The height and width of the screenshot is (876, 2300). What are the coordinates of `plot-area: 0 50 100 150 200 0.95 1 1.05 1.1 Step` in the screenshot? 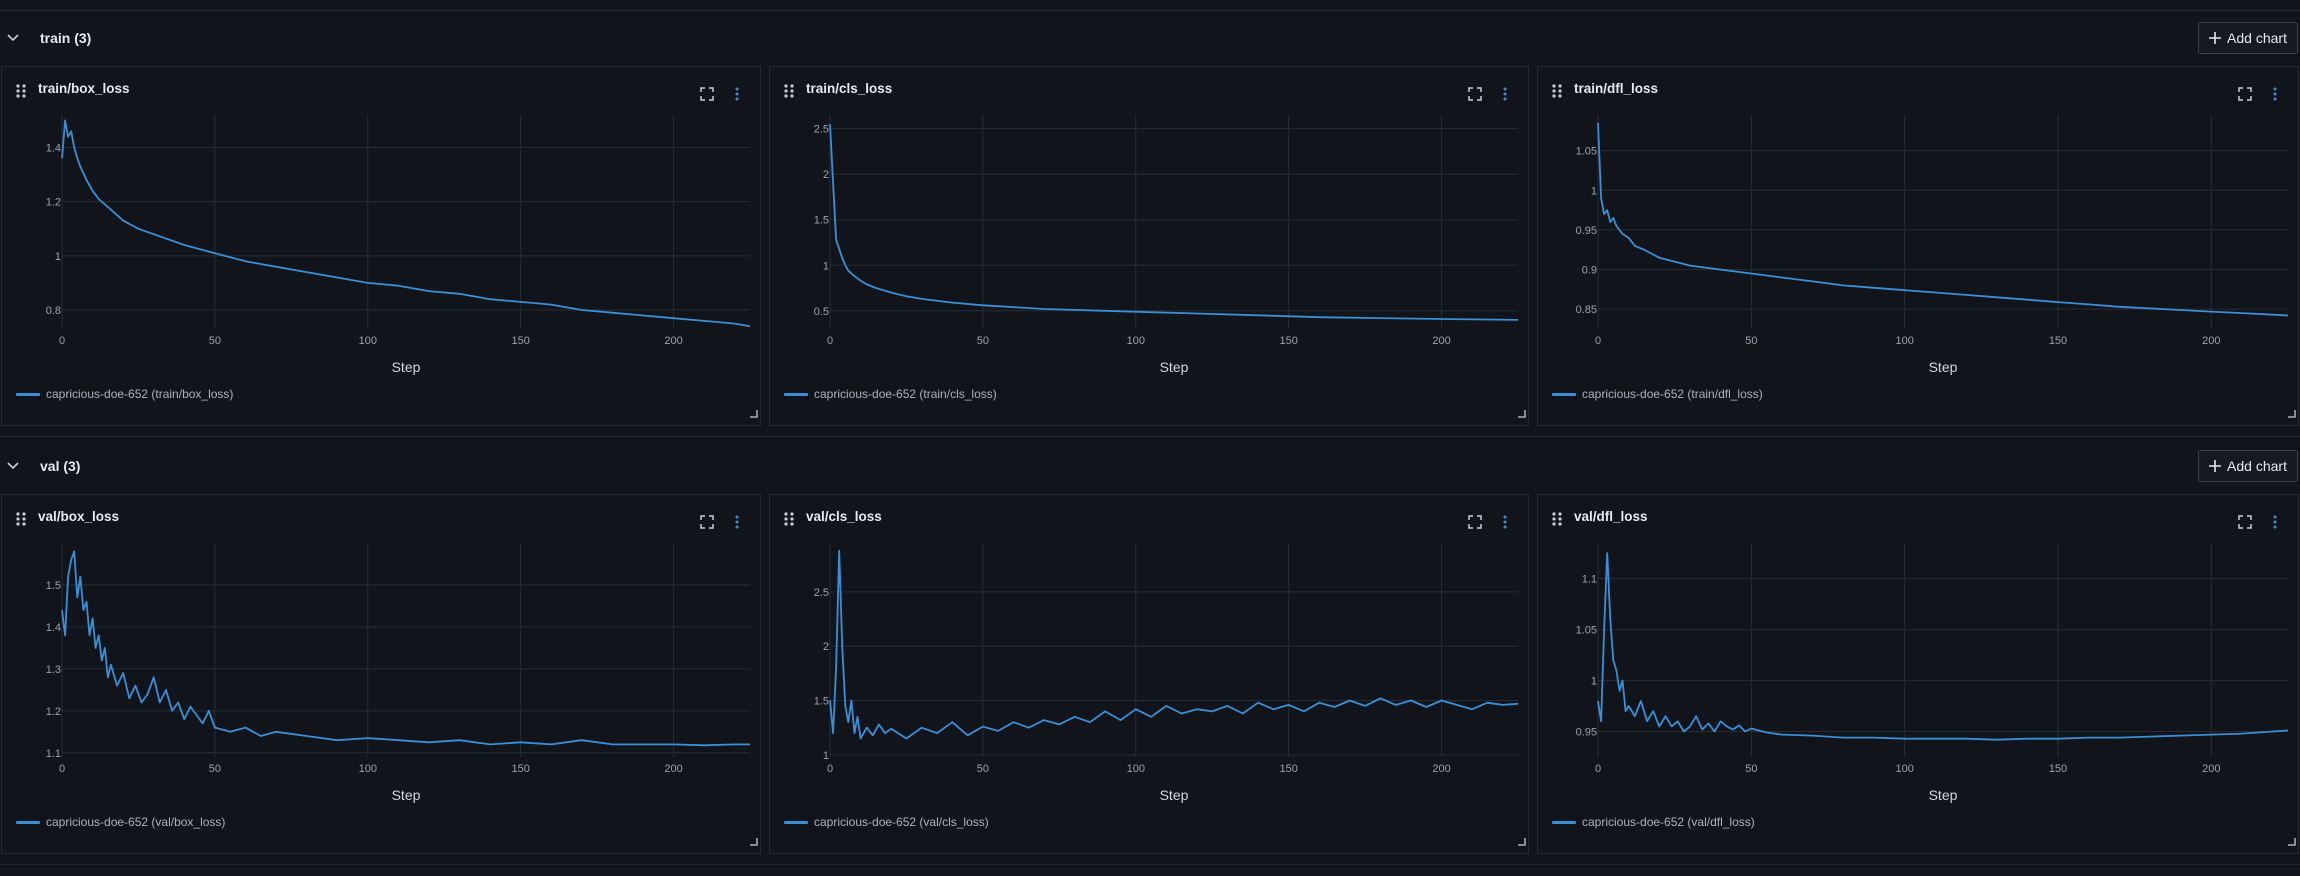 It's located at (1932, 673).